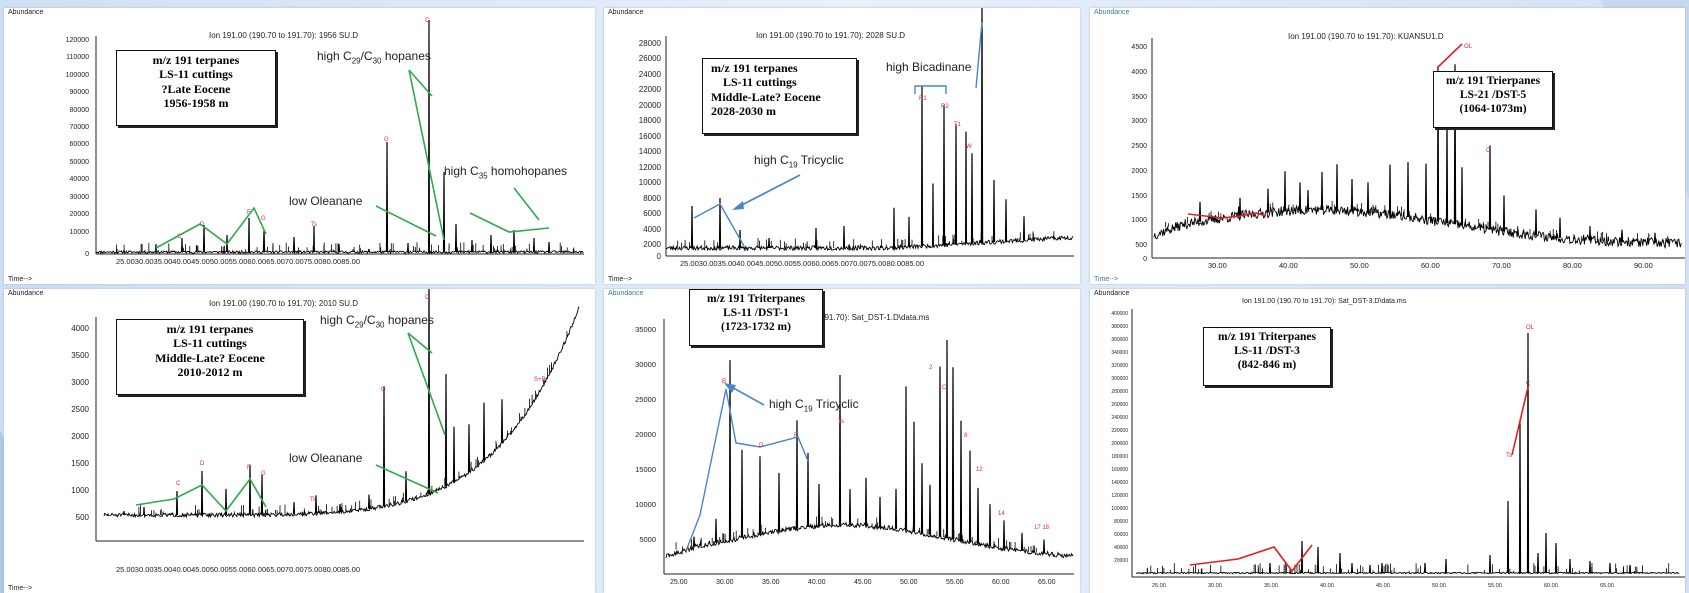  Describe the element at coordinates (1119, 483) in the screenshot. I see `y-tick: 140000` at that location.